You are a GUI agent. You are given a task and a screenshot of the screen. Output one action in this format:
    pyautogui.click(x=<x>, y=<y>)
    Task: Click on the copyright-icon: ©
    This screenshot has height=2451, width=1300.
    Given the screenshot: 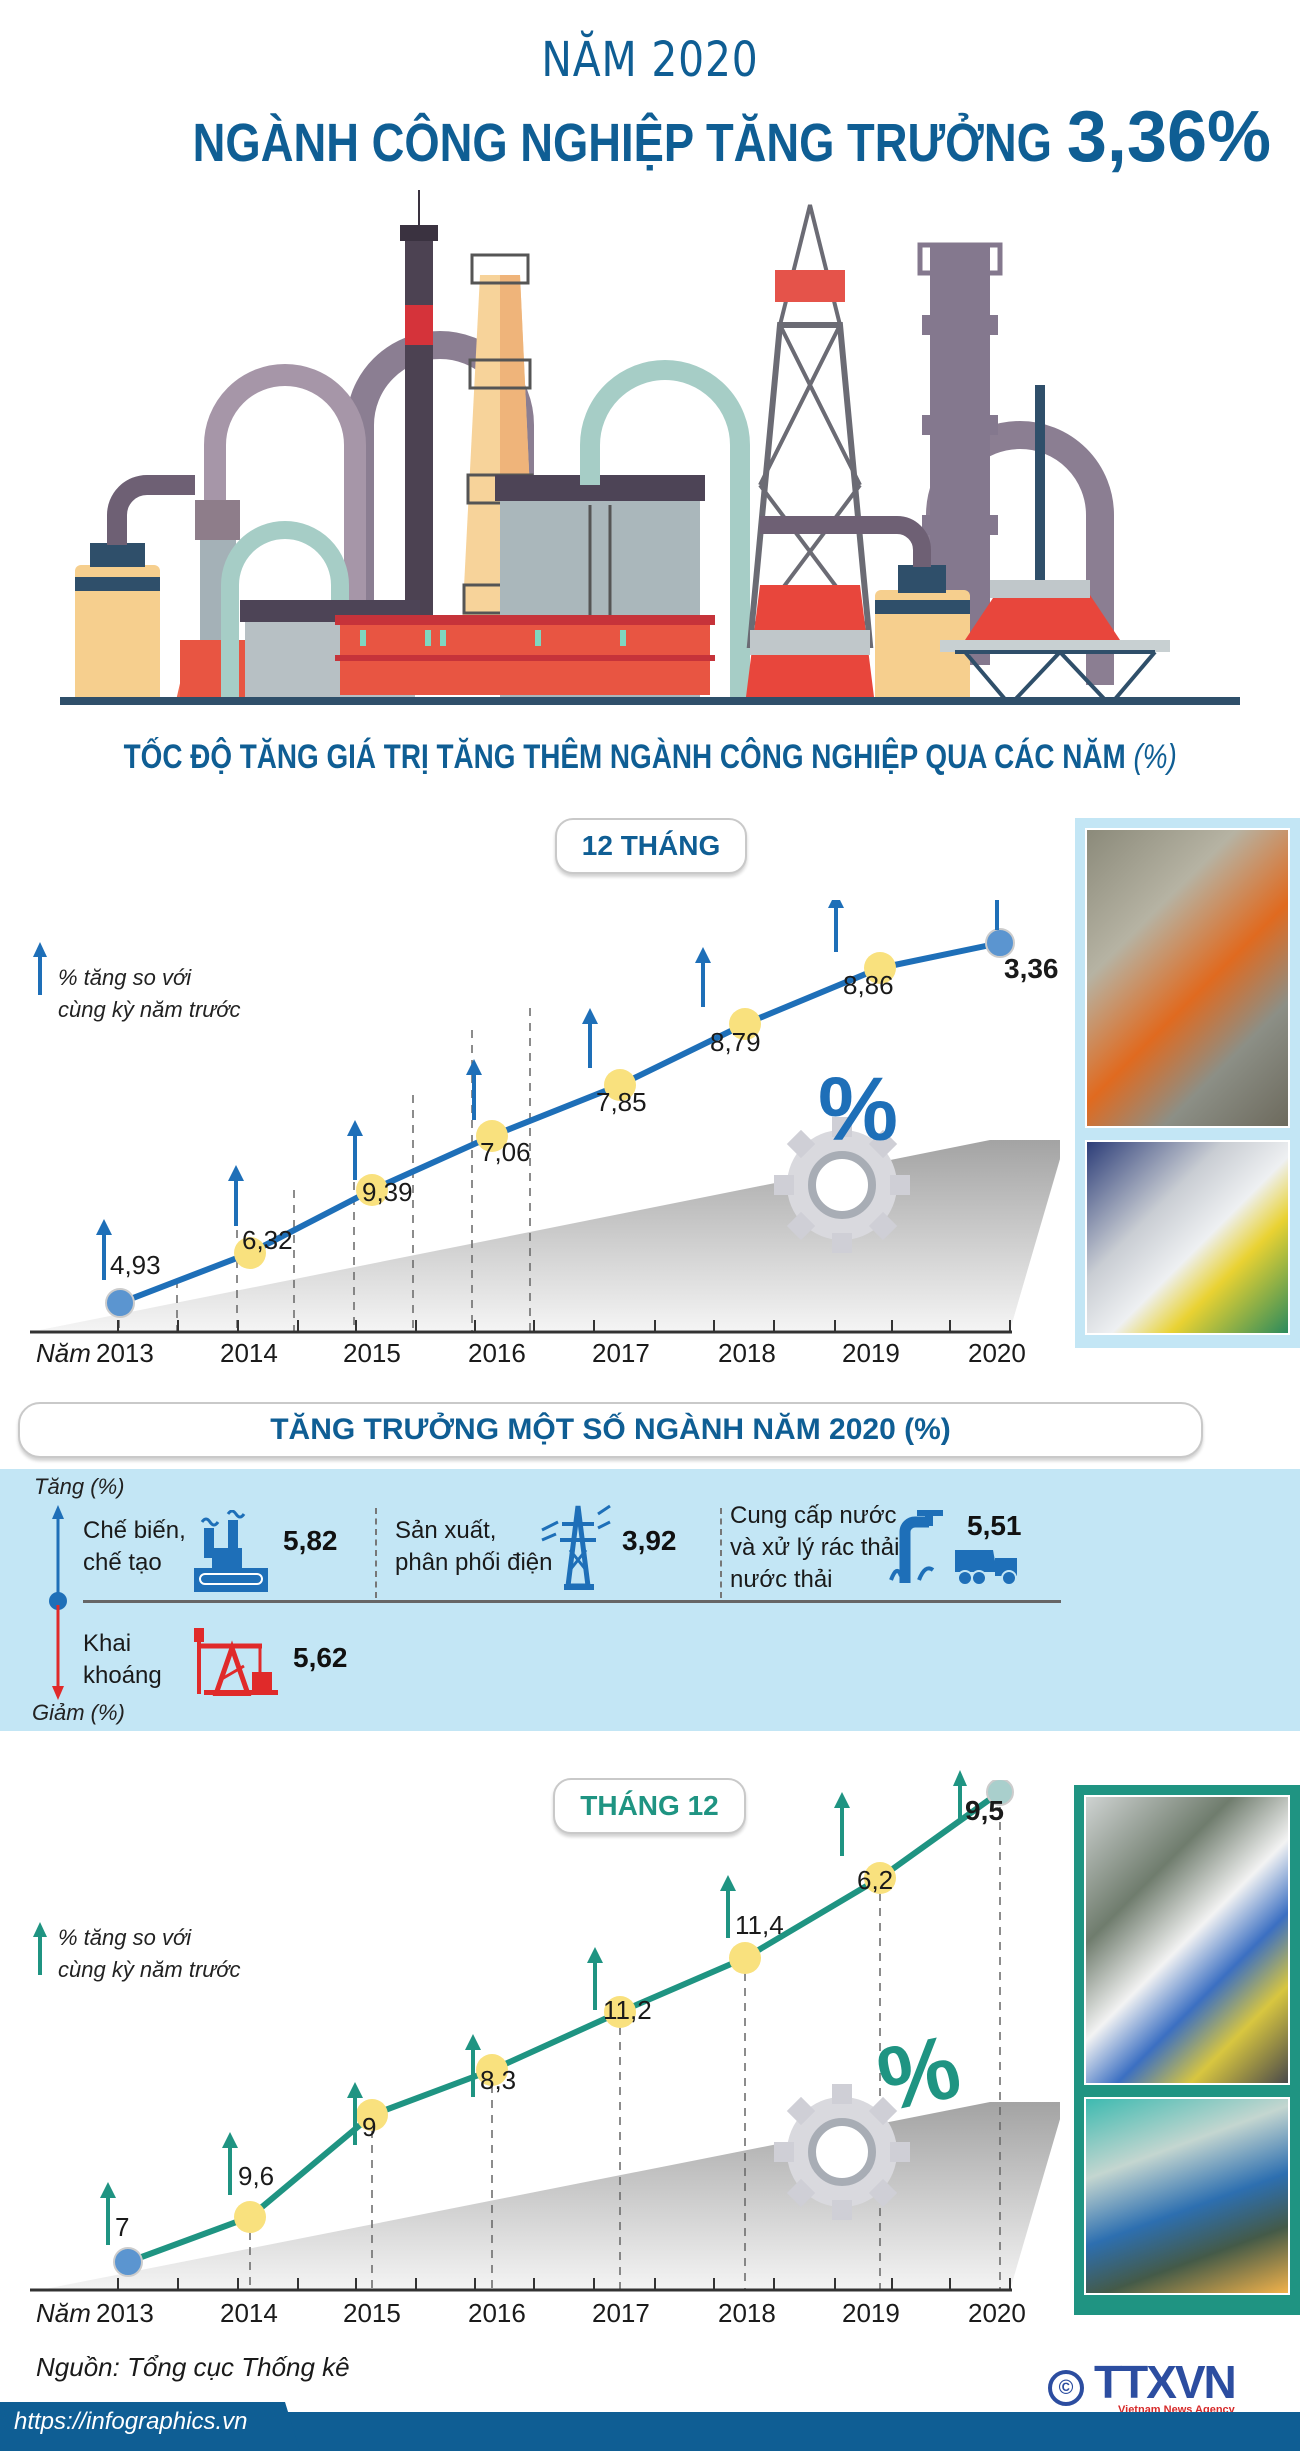 What is the action you would take?
    pyautogui.click(x=1066, y=2388)
    